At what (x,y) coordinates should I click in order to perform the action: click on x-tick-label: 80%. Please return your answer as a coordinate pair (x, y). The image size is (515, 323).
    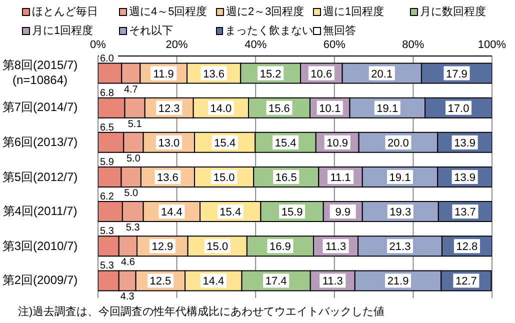
    Looking at the image, I should click on (413, 45).